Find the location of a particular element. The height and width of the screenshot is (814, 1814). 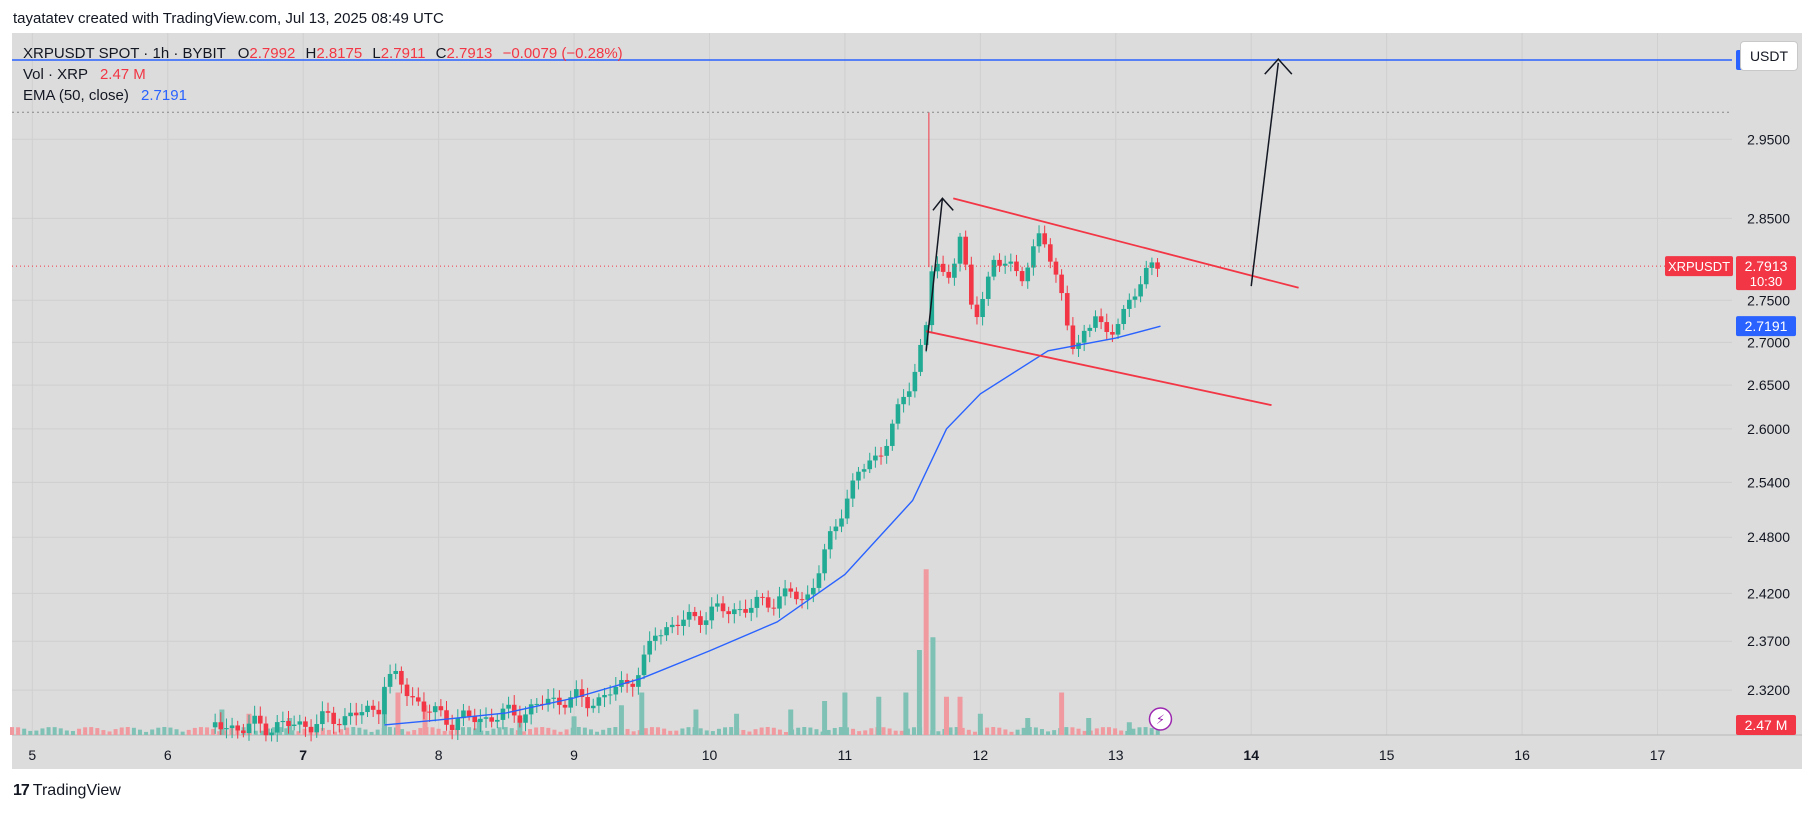

high-value: 2.8175 is located at coordinates (339, 53).